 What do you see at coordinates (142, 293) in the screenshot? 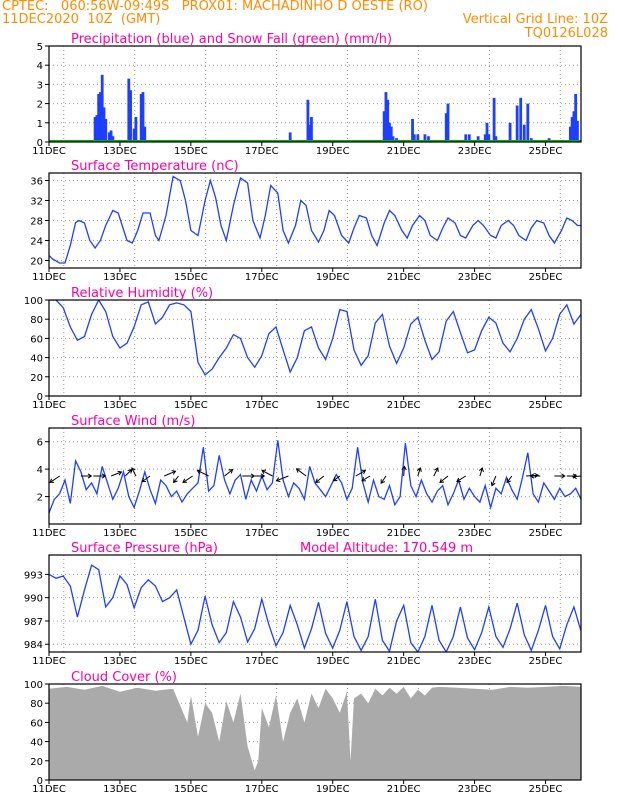
I see `panel-title: Relative Humidity (%)` at bounding box center [142, 293].